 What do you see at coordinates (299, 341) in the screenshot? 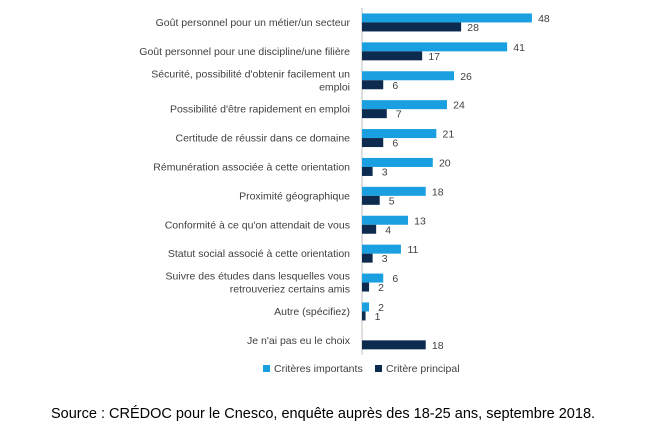
I see `category-label: Je n'ai pas eu le choix` at bounding box center [299, 341].